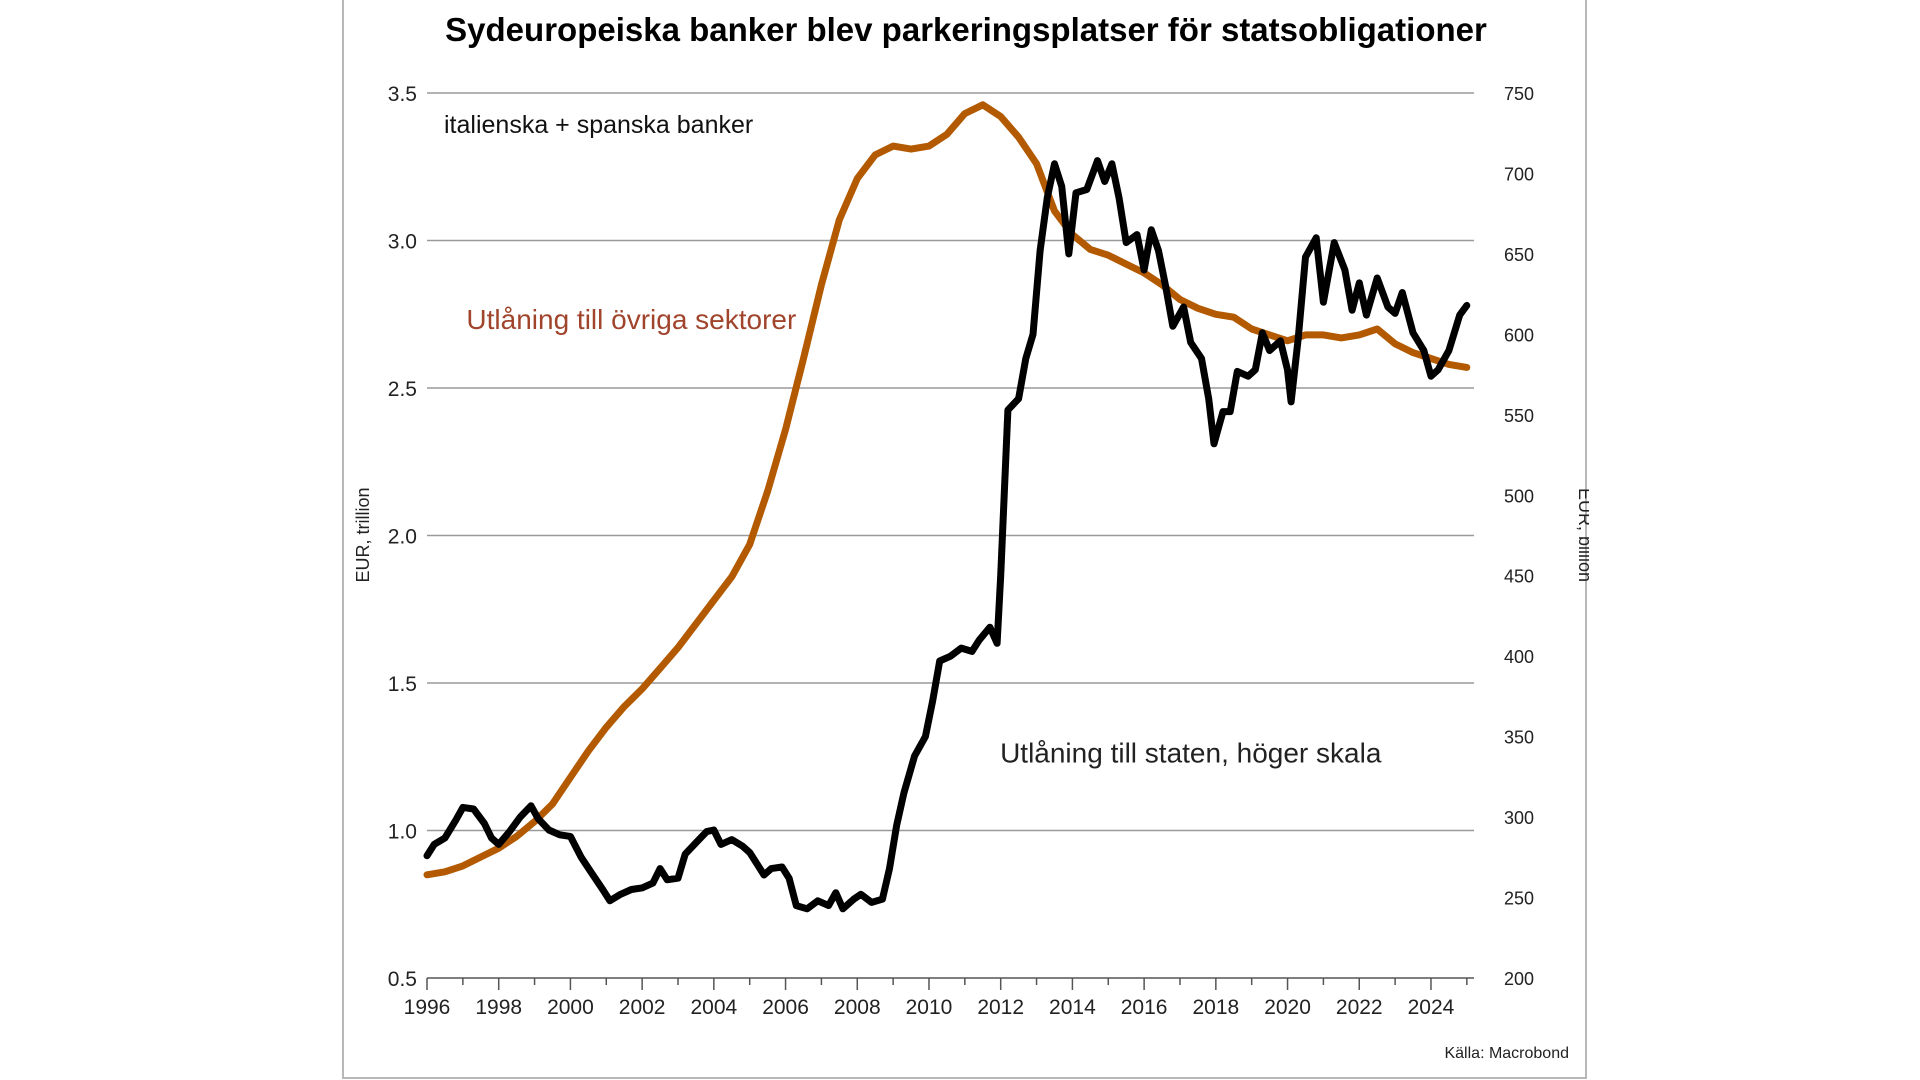 Image resolution: width=1920 pixels, height=1080 pixels. Describe the element at coordinates (402, 979) in the screenshot. I see `y-left-tick-label: 0.5` at that location.